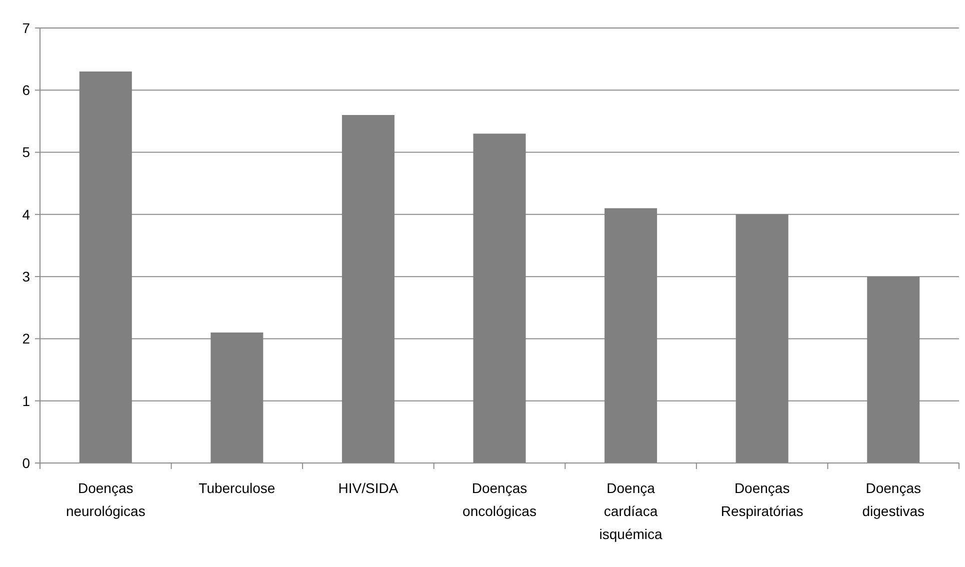 The height and width of the screenshot is (567, 965). What do you see at coordinates (762, 499) in the screenshot?
I see `x-tick-label: Doenças Respiratórias` at bounding box center [762, 499].